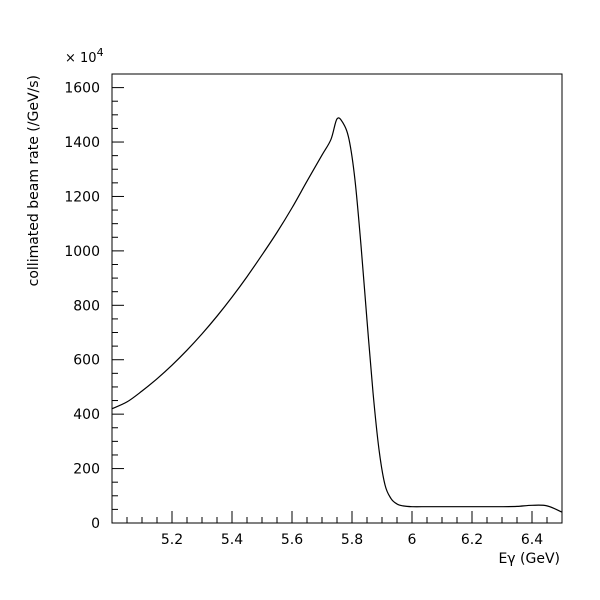  What do you see at coordinates (337, 520) in the screenshot?
I see `x-minor-ticks` at bounding box center [337, 520].